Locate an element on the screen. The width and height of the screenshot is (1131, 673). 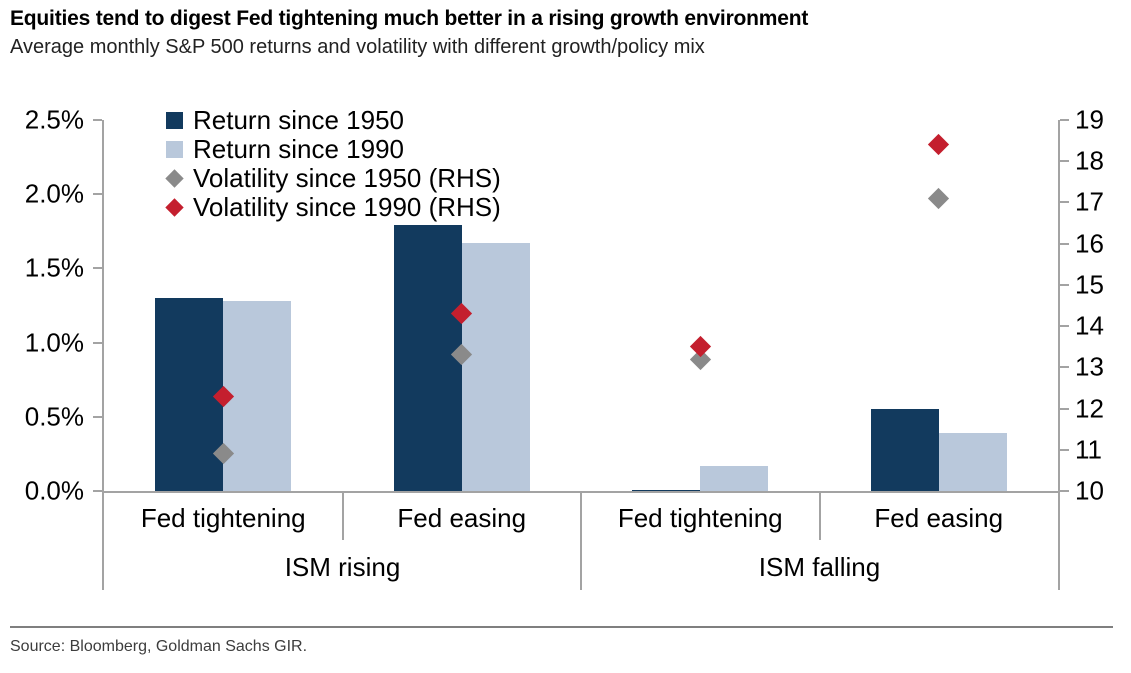
fed-divider-left is located at coordinates (342, 515).